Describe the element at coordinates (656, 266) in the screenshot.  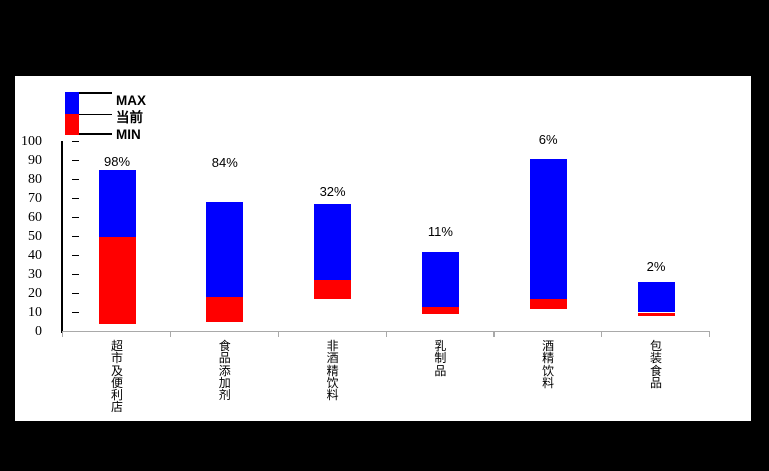
I see `bar-label: 2%` at that location.